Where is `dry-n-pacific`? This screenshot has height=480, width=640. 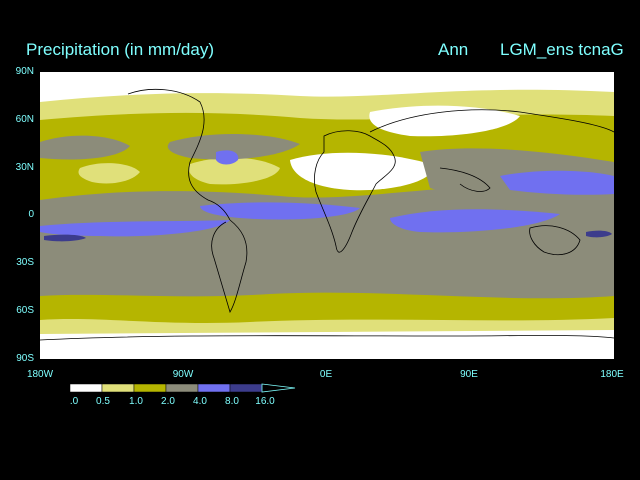 dry-n-pacific is located at coordinates (109, 173).